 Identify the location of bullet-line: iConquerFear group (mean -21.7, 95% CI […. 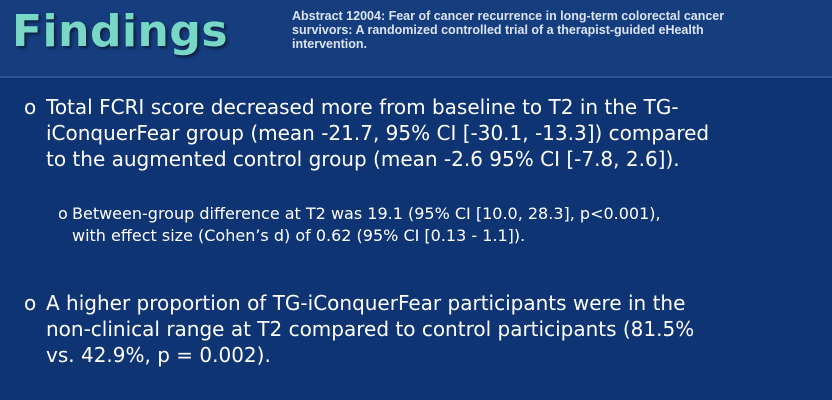
(378, 133).